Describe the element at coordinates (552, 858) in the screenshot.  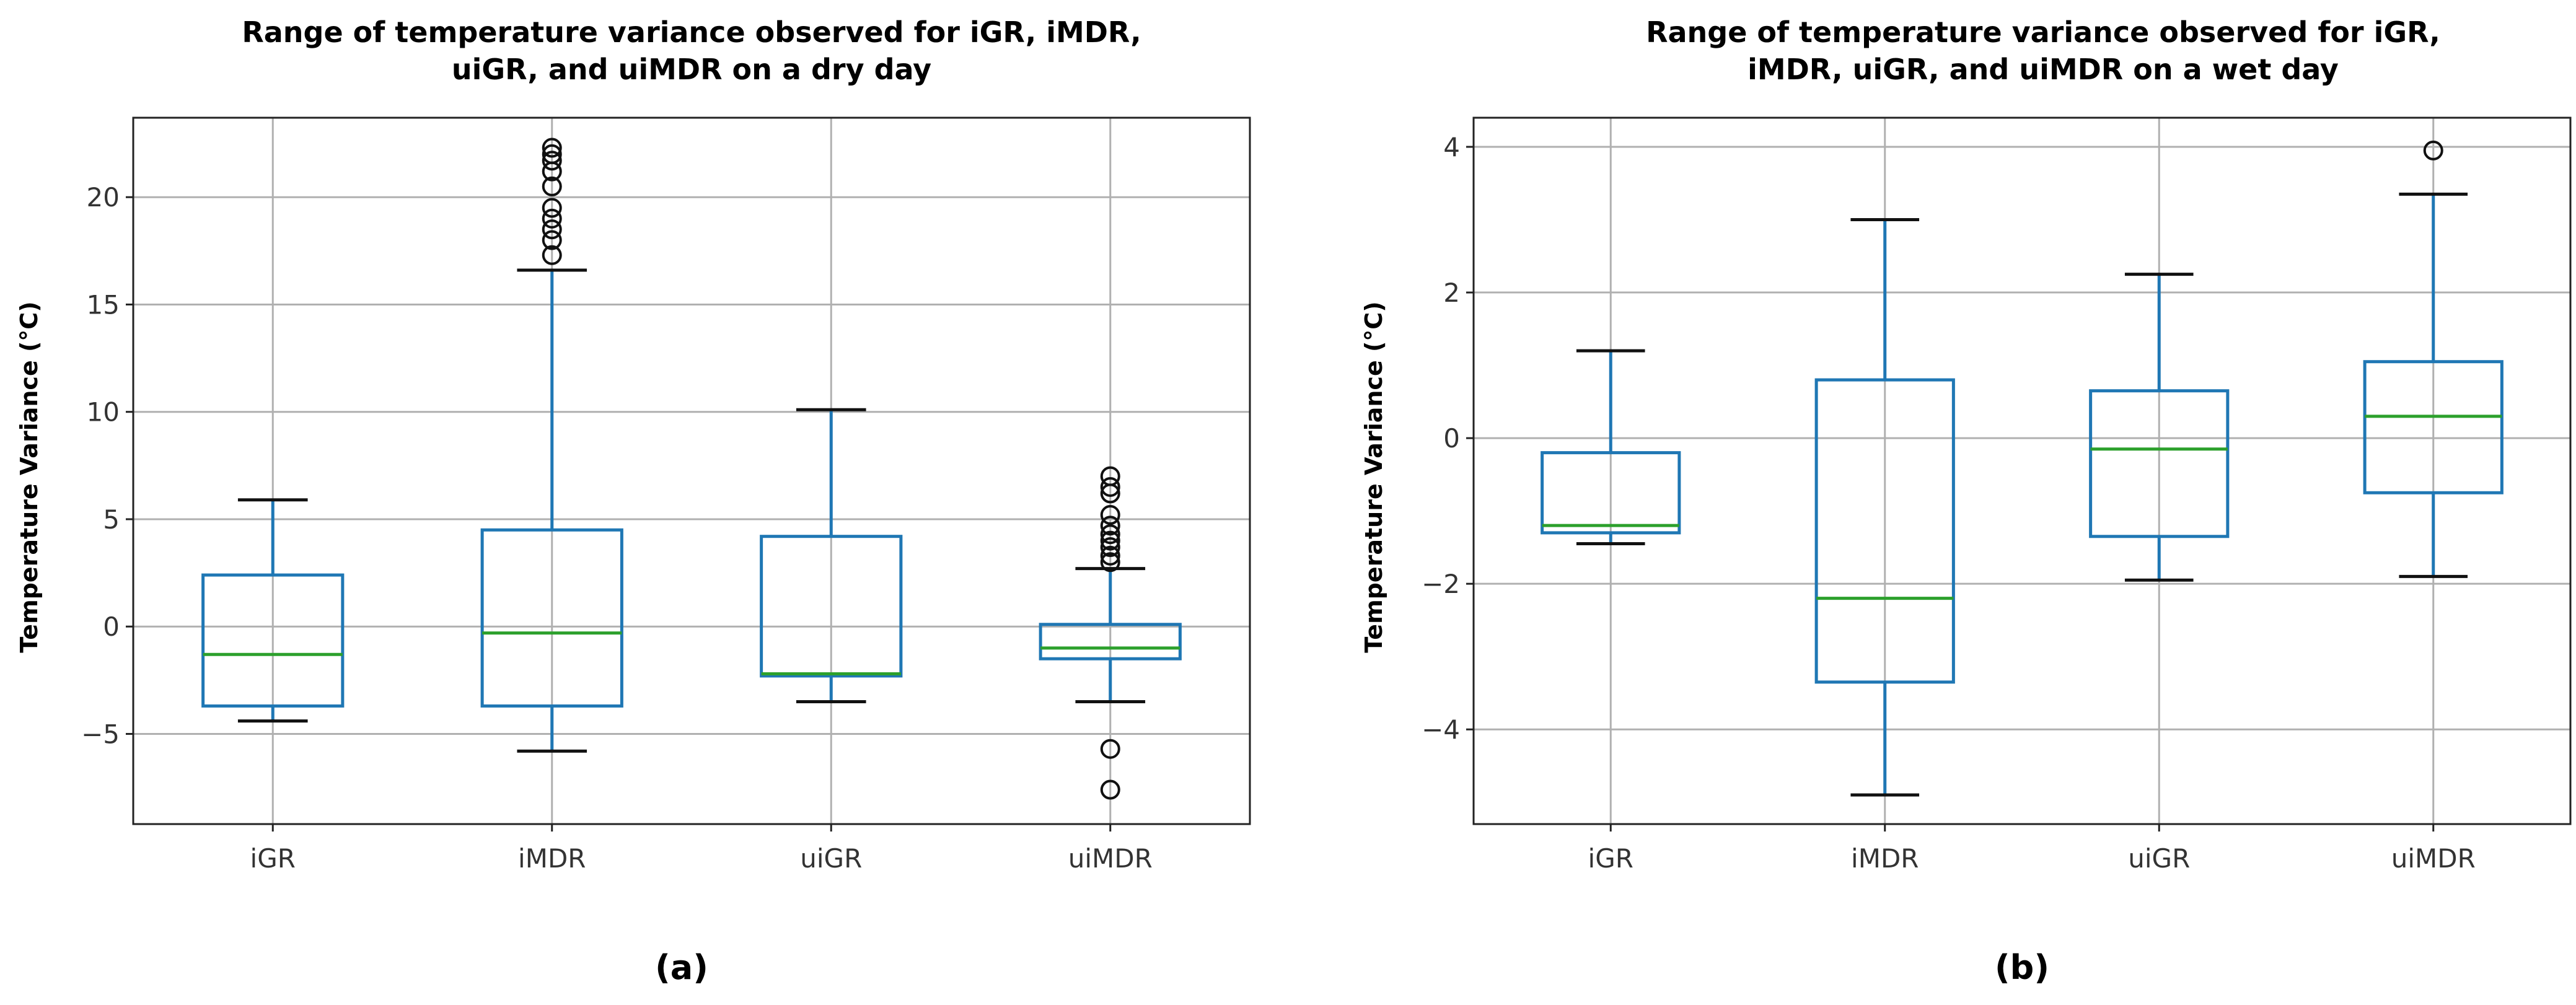
I see `chart-a-x-tick-label: iMDR` at that location.